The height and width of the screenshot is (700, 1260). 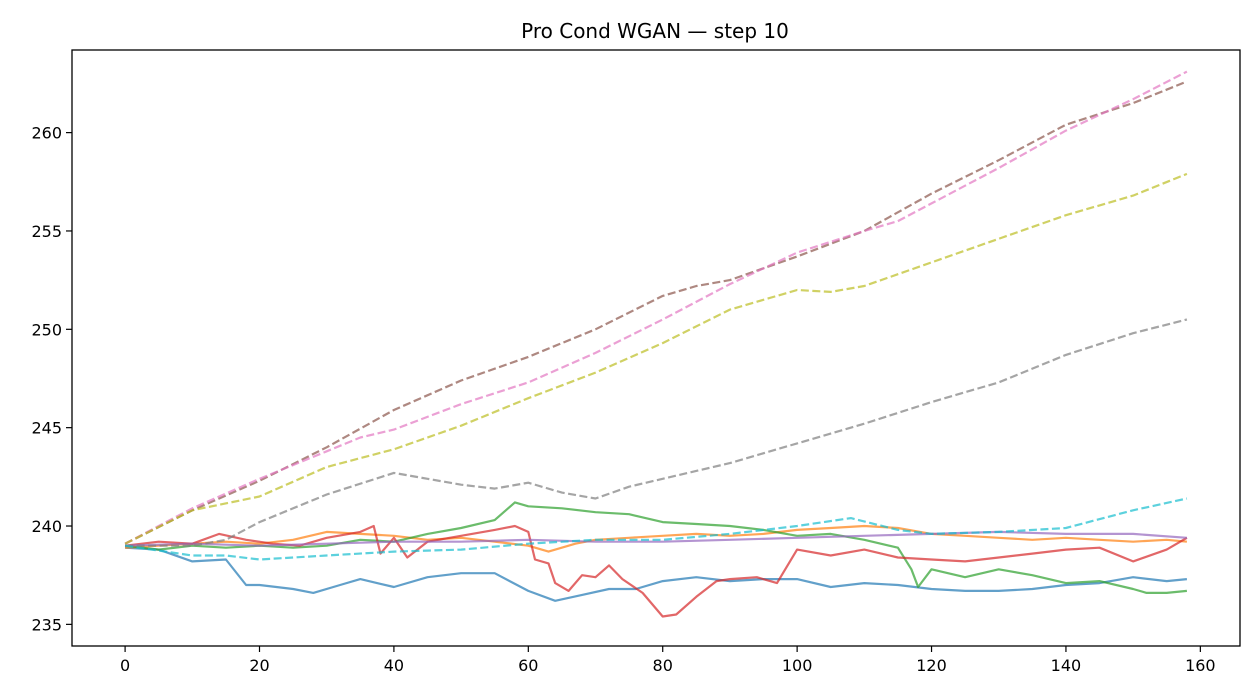 What do you see at coordinates (1200, 665) in the screenshot?
I see `x-tick-label: 160` at bounding box center [1200, 665].